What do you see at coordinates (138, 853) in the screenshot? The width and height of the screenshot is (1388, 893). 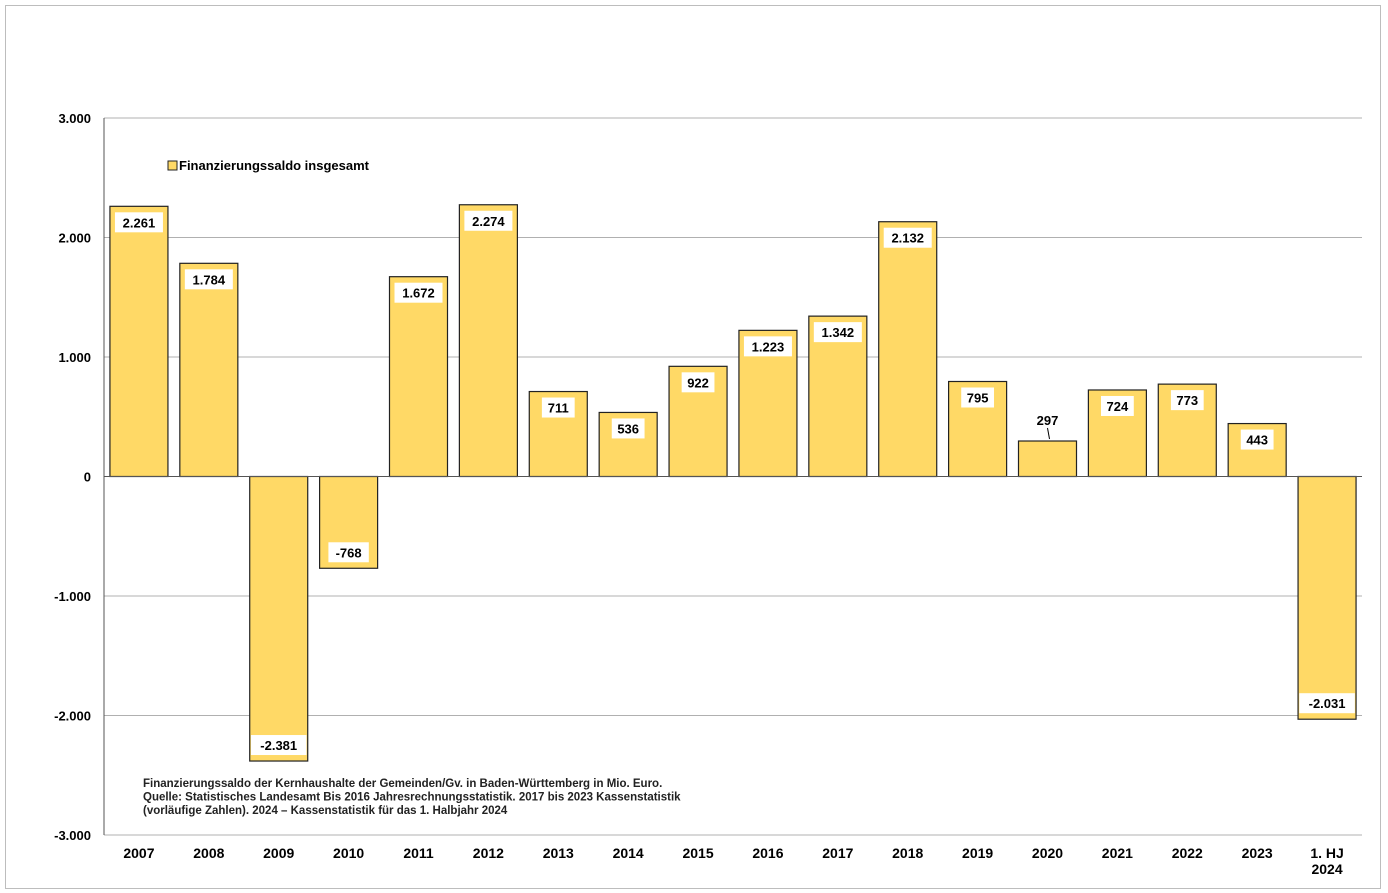 I see `x-tick-label: 2007` at bounding box center [138, 853].